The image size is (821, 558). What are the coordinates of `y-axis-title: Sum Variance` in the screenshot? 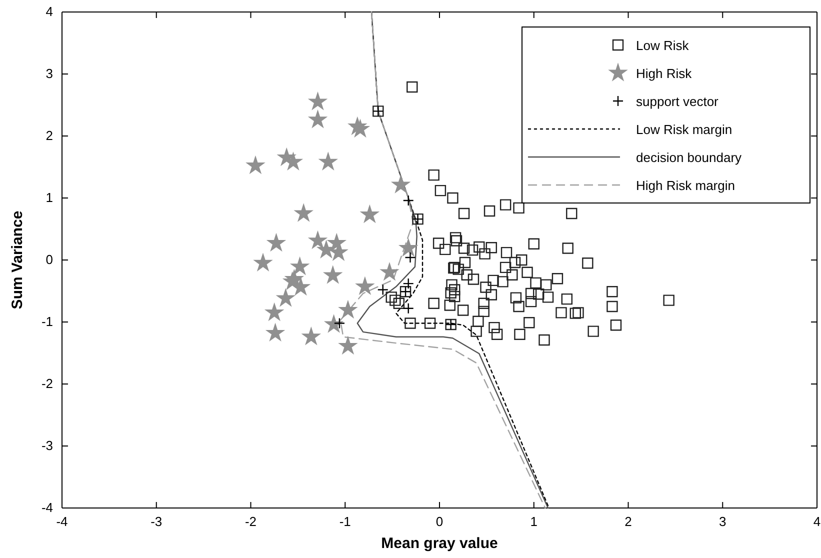 It's located at (17, 260).